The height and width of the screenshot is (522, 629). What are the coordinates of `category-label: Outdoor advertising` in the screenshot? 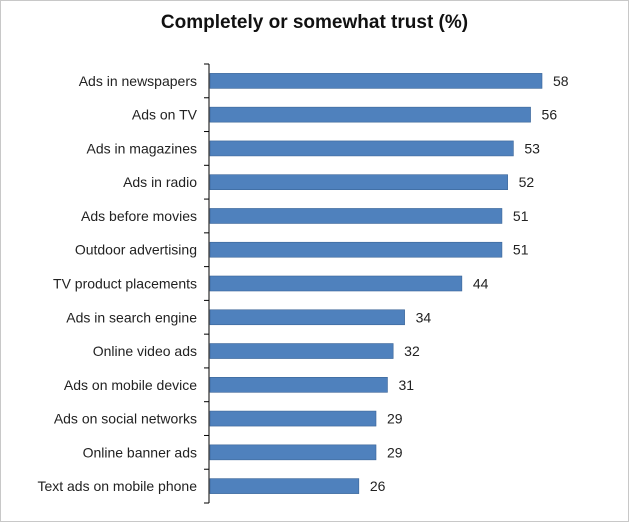 It's located at (136, 250).